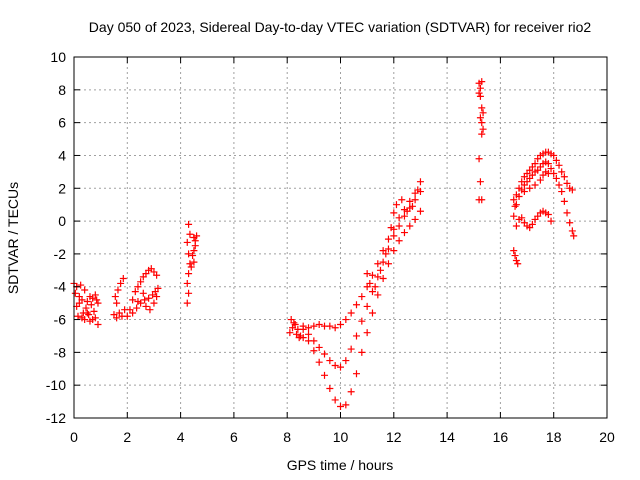 Image resolution: width=640 pixels, height=480 pixels. I want to click on y-tick-label: 8, so click(62, 90).